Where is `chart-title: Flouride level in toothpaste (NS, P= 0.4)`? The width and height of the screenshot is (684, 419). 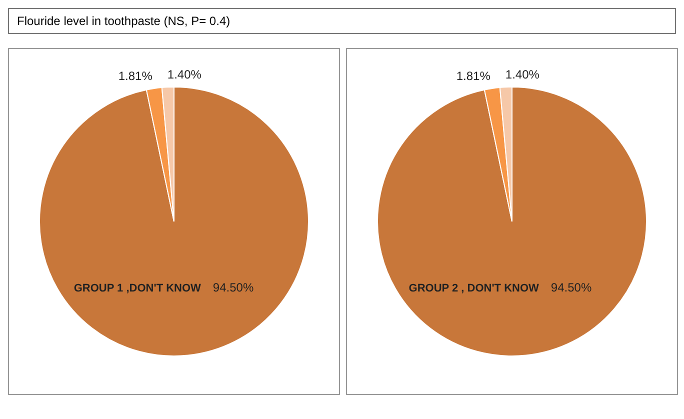
chart-title: Flouride level in toothpaste (NS, P= 0.4) is located at coordinates (342, 21).